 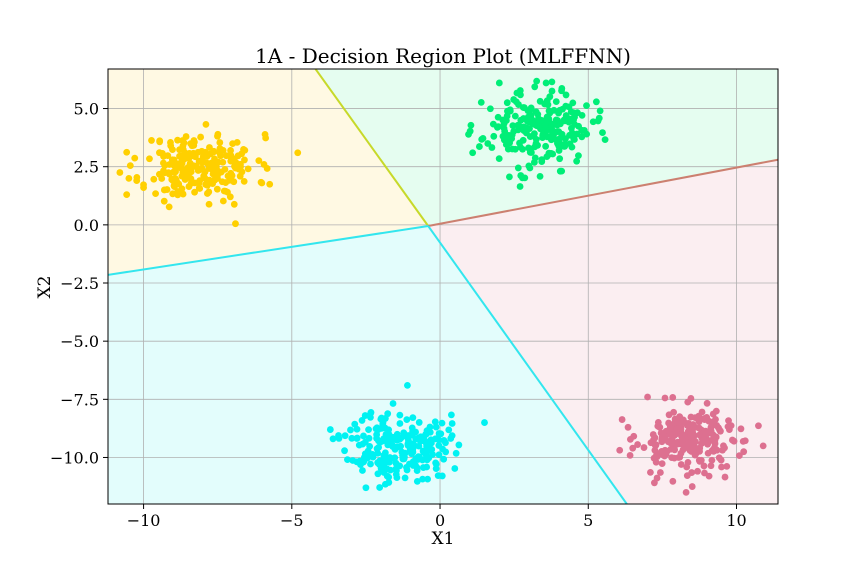 What do you see at coordinates (144, 520) in the screenshot?
I see `x-tick-label: −10` at bounding box center [144, 520].